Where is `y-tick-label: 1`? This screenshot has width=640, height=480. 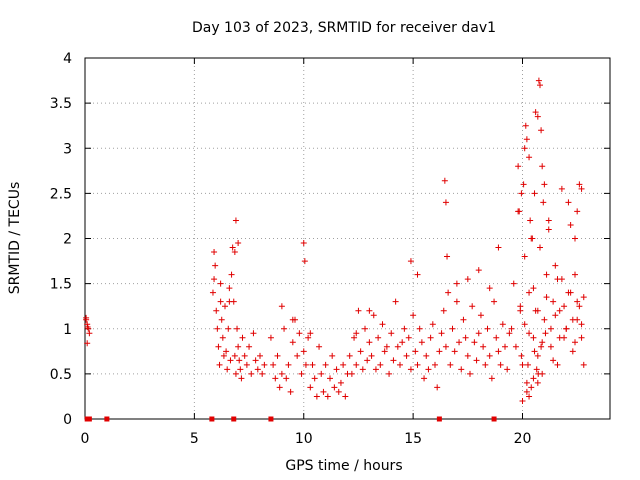
y-tick-label: 1 is located at coordinates (67, 330).